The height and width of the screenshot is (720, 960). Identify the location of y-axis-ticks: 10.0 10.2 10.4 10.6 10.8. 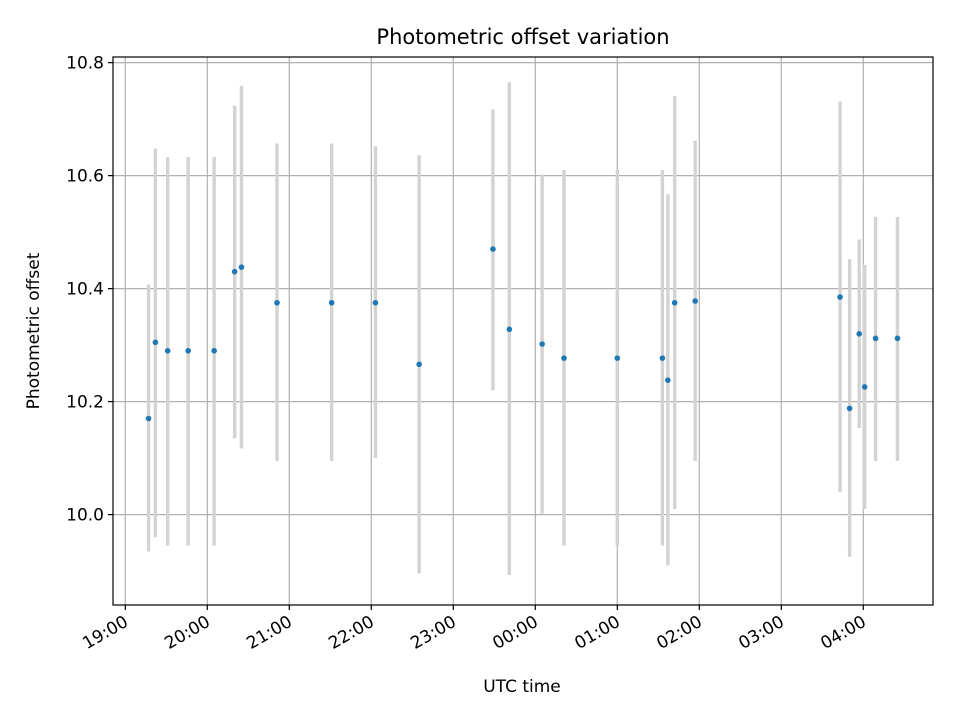
(89, 290).